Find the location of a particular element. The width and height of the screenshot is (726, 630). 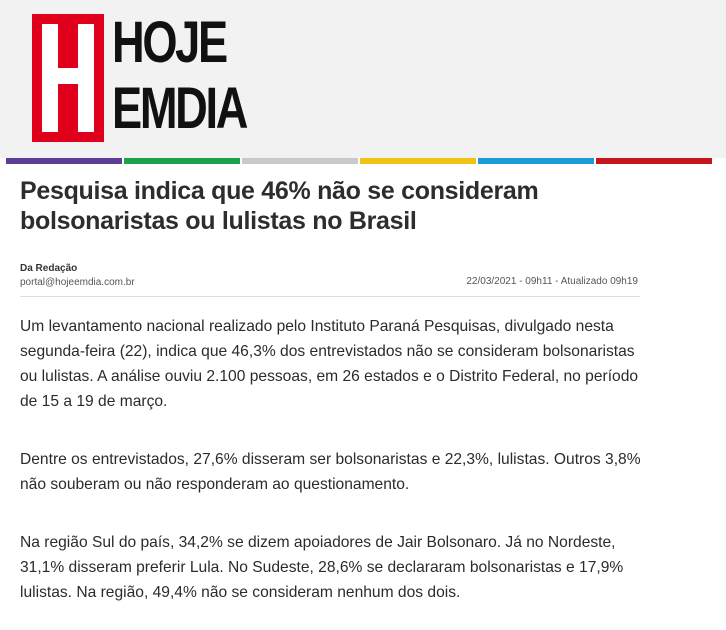

logo-wordmark: HOJE EMDIA is located at coordinates (198, 76).